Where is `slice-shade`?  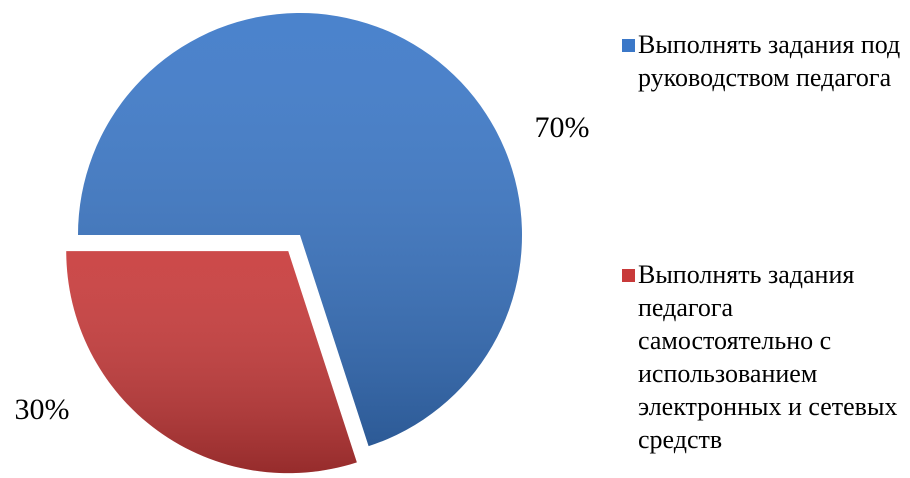 slice-shade is located at coordinates (211, 362).